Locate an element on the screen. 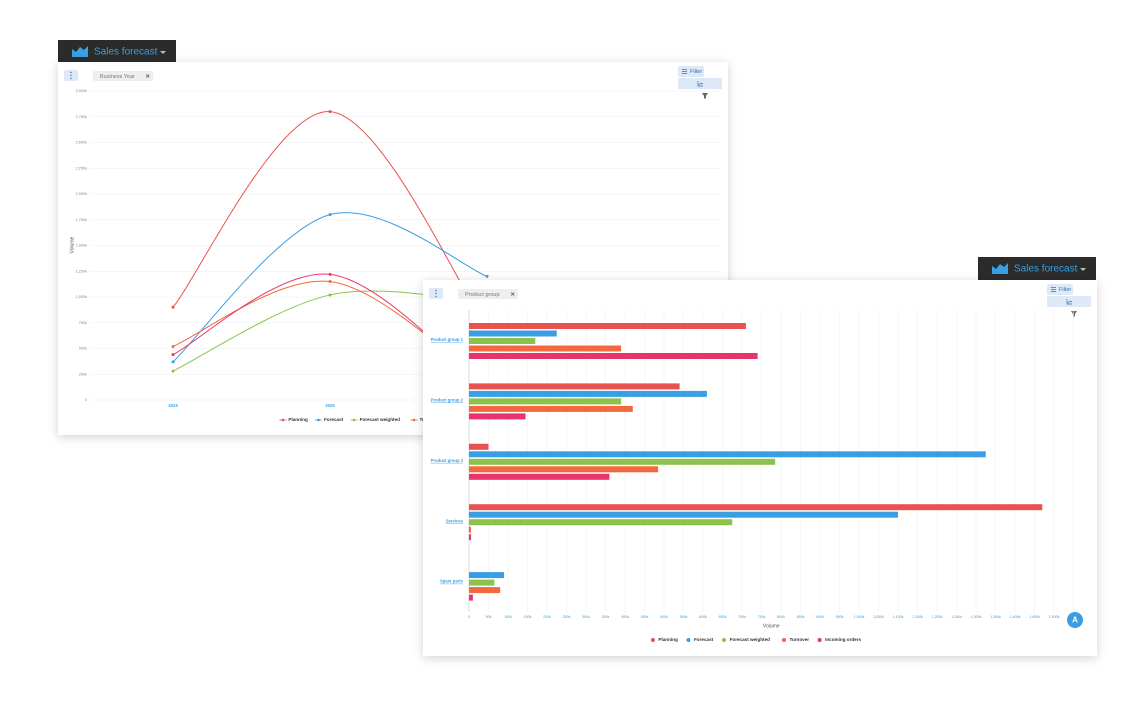  legend-item: Incoming orders is located at coordinates (839, 639).